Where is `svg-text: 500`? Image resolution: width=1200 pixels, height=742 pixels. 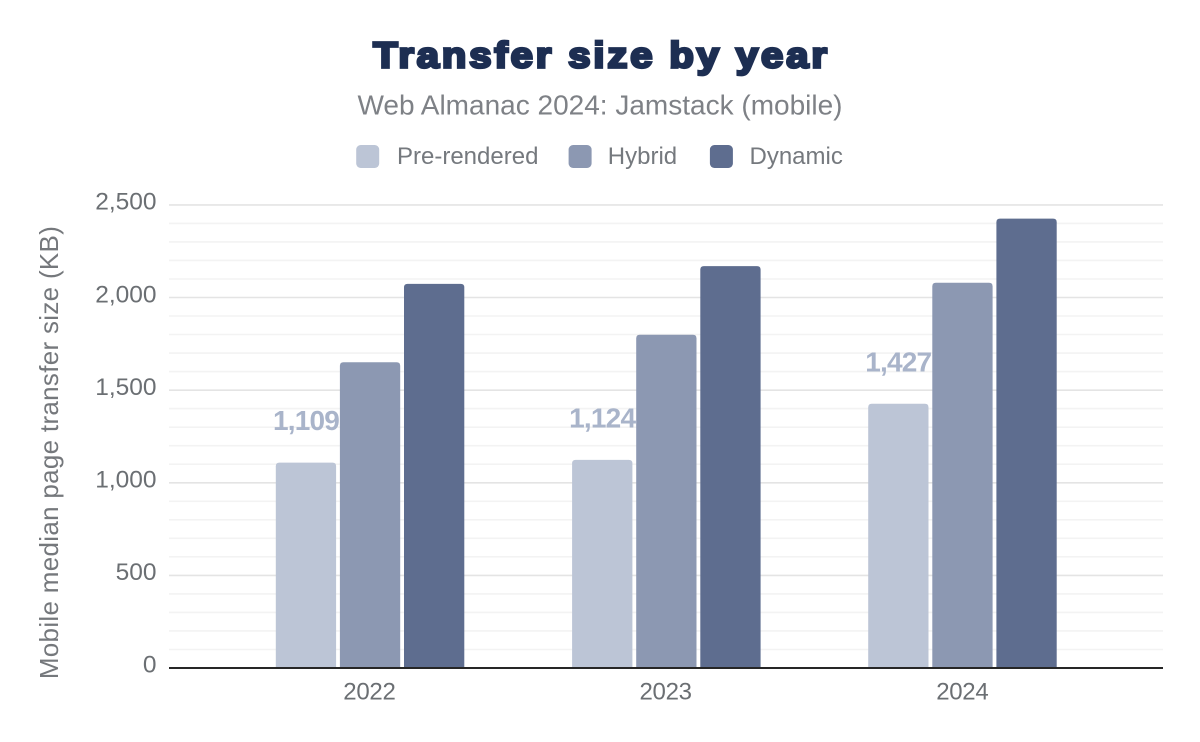
svg-text: 500 is located at coordinates (136, 572).